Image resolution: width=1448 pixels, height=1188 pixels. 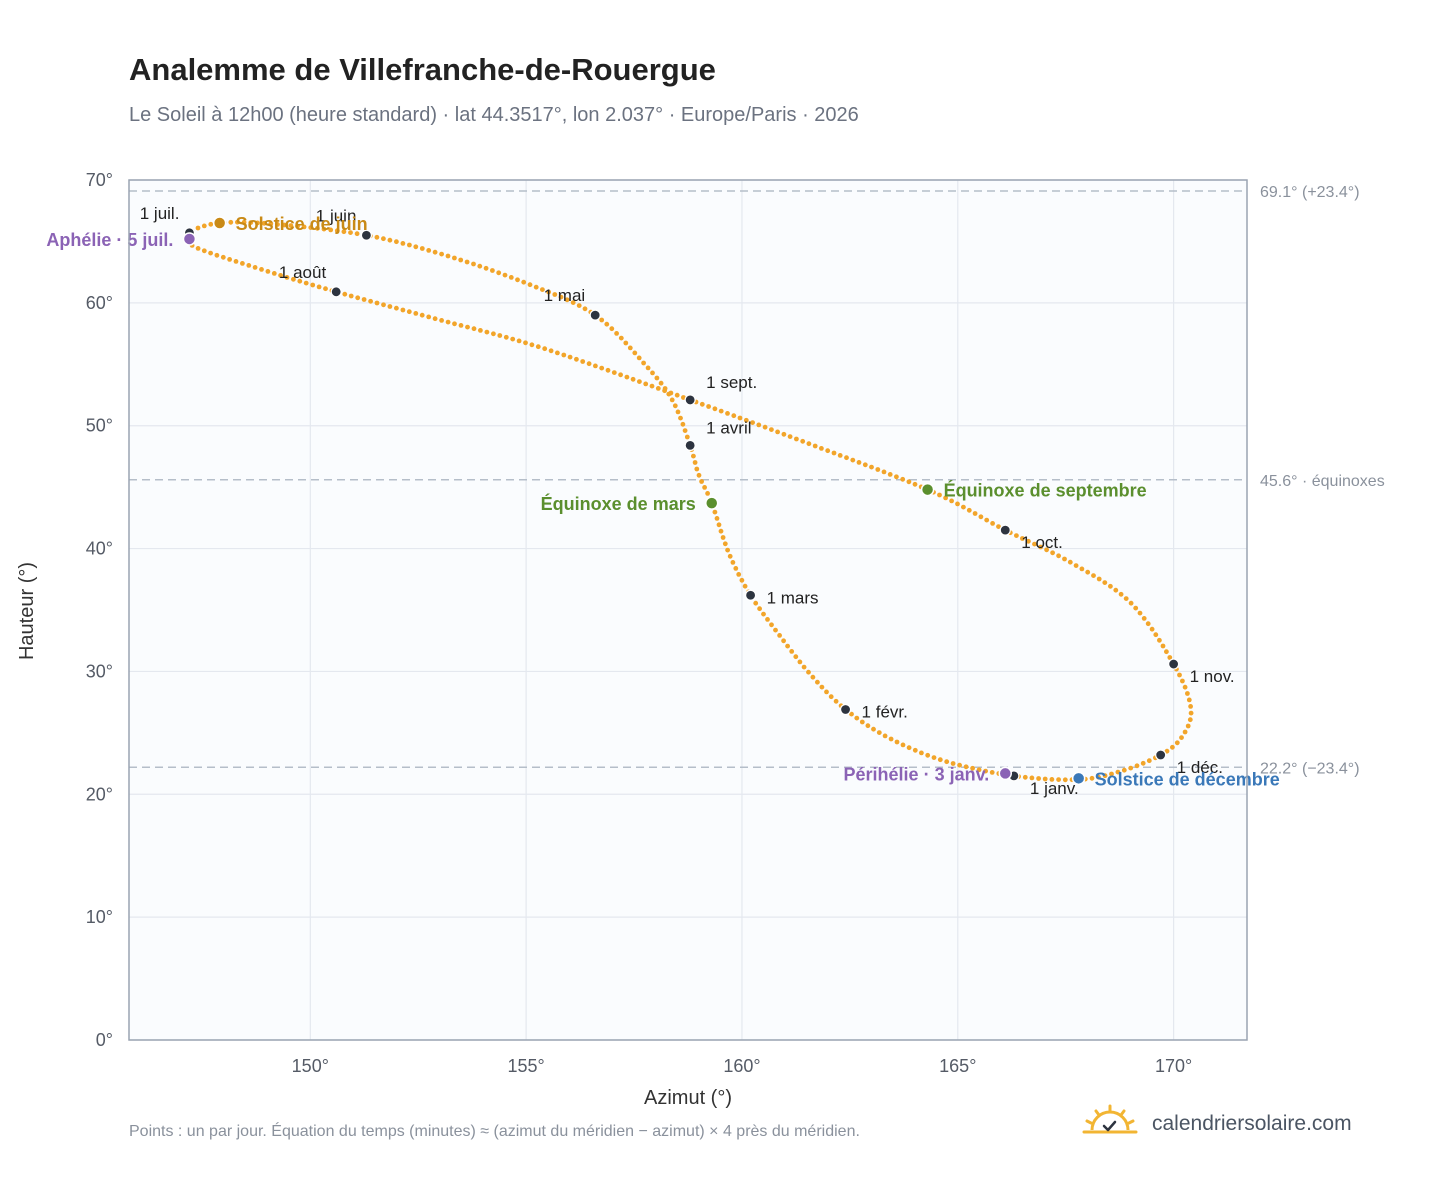 I want to click on x-tick-label: 150°, so click(x=310, y=1066).